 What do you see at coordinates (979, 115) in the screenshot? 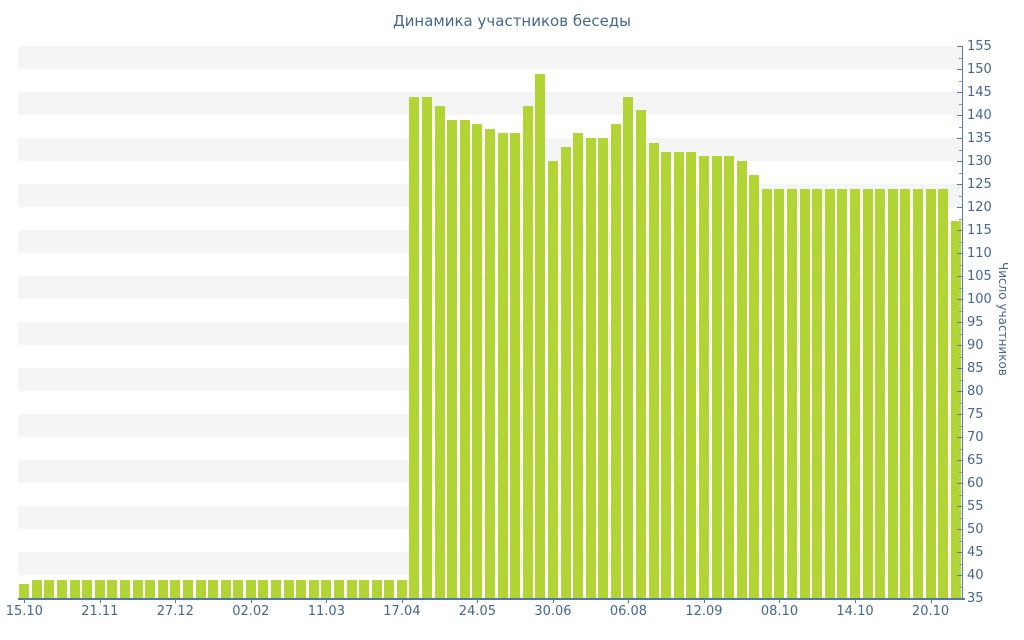
I see `y-tick-label: 140` at bounding box center [979, 115].